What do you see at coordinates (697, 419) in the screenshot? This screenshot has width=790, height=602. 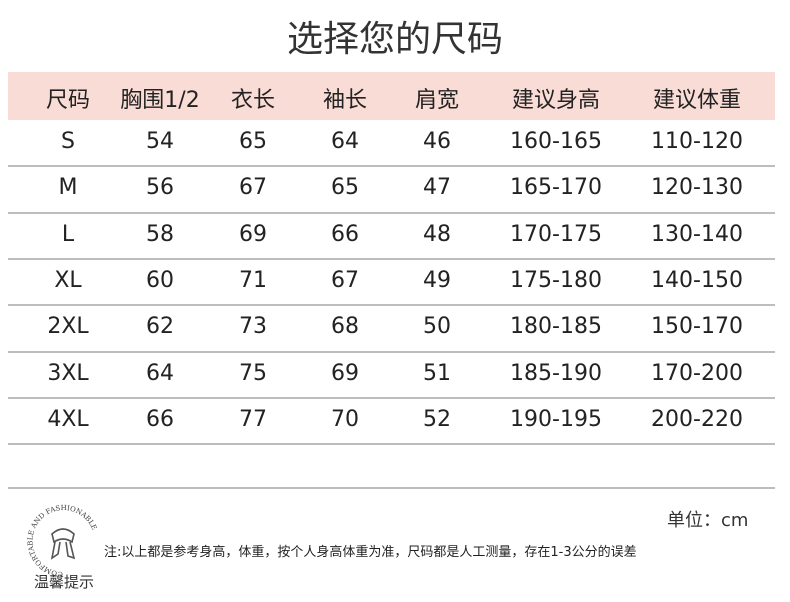 I see `table-cell: 200-220` at bounding box center [697, 419].